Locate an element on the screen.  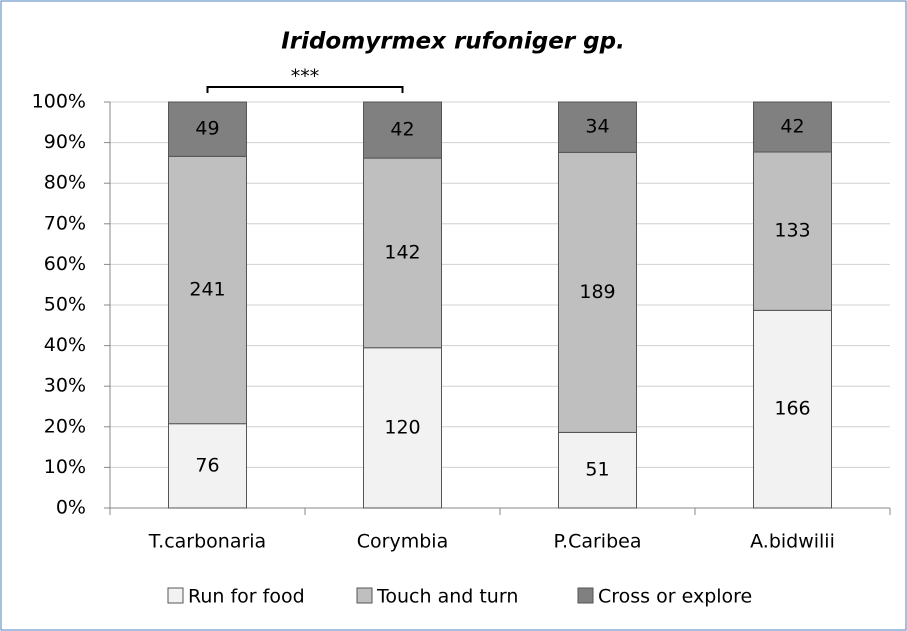
legend-label: Run for food is located at coordinates (246, 597).